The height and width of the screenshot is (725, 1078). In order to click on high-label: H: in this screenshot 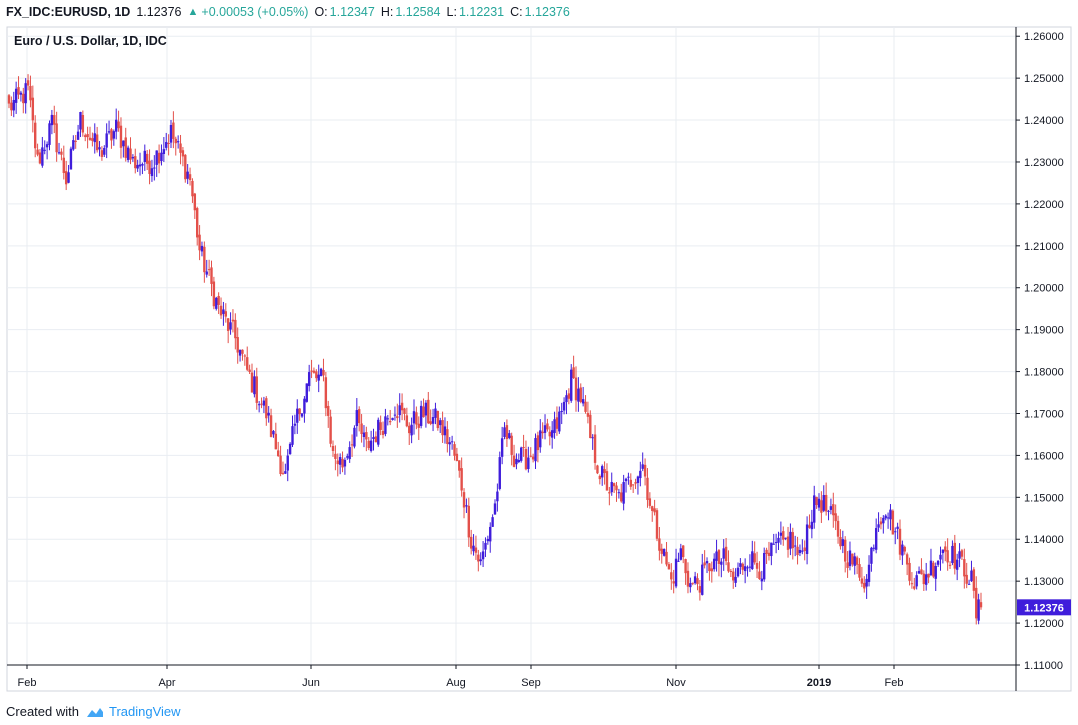, I will do `click(387, 12)`.